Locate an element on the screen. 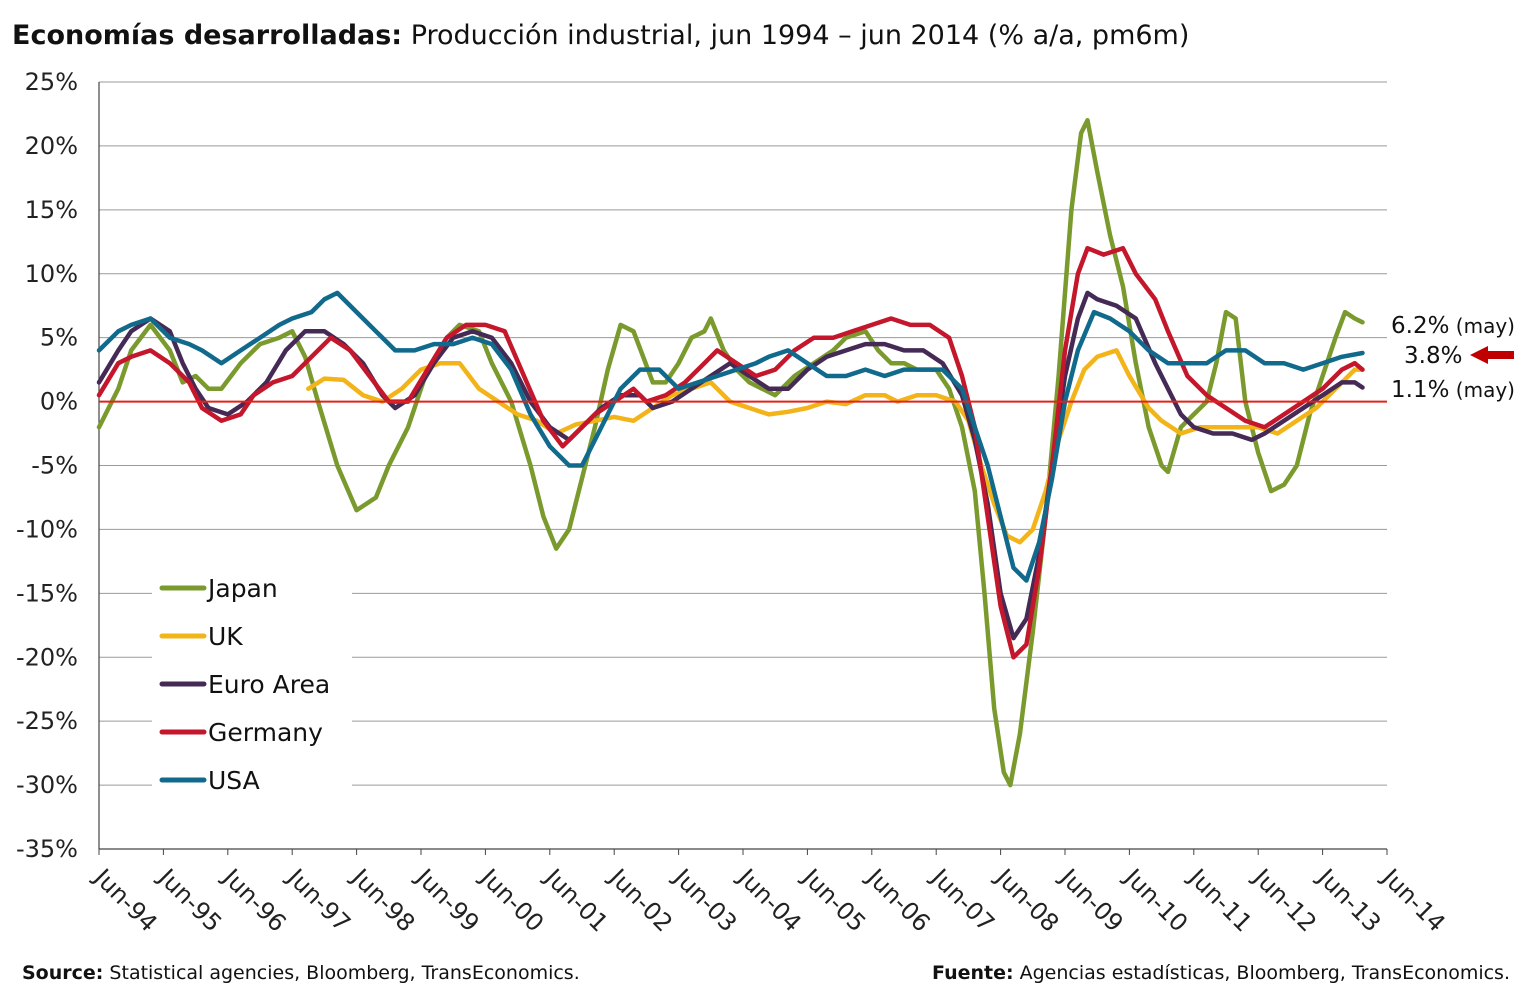 The height and width of the screenshot is (997, 1528). y-tick-label: 25% is located at coordinates (51, 82).